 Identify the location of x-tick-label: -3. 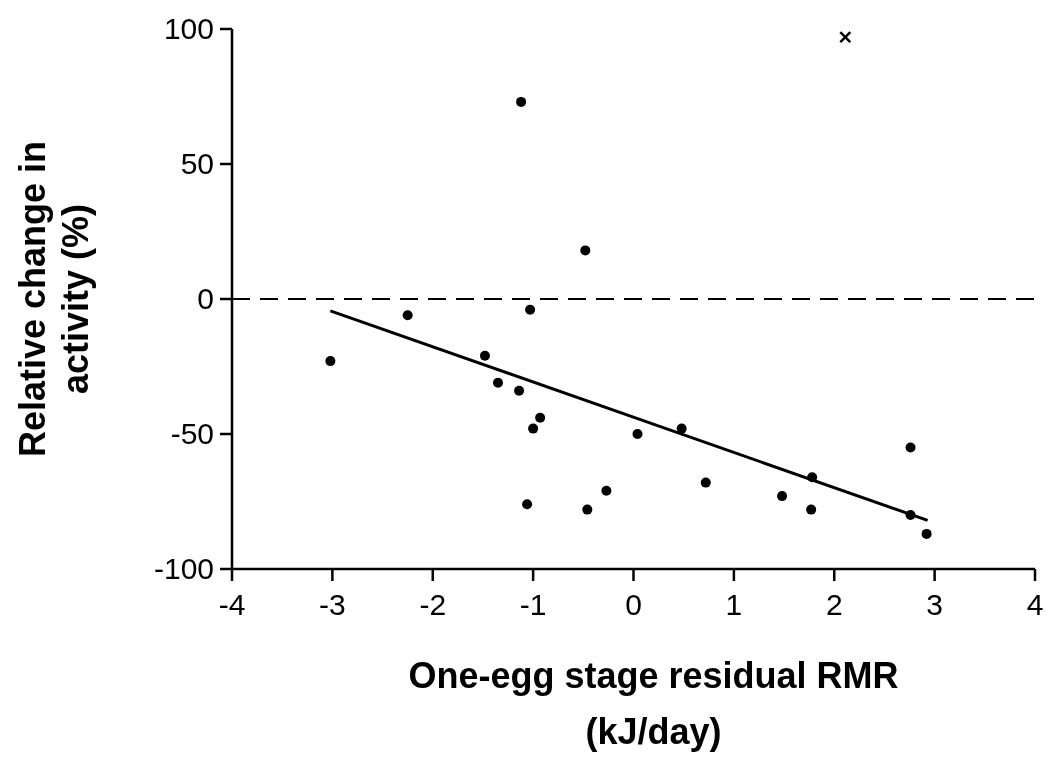
(332, 604).